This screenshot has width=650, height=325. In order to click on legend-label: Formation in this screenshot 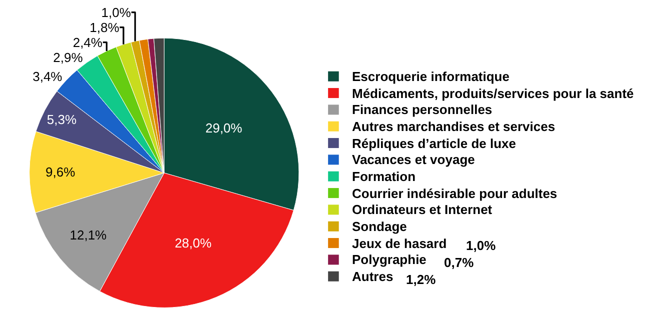, I will do `click(384, 176)`.